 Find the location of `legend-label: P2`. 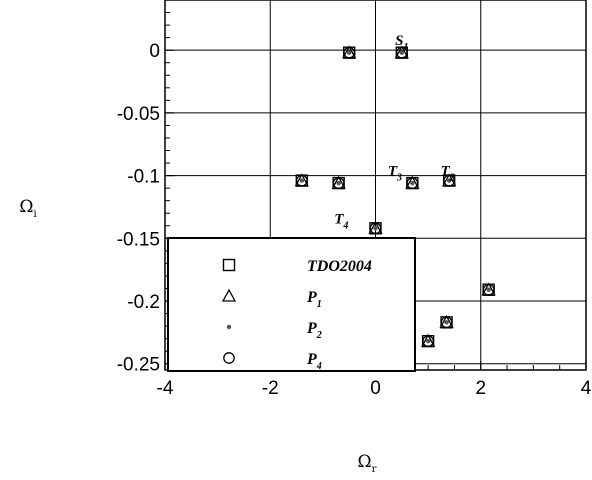

legend-label: P2 is located at coordinates (314, 330).